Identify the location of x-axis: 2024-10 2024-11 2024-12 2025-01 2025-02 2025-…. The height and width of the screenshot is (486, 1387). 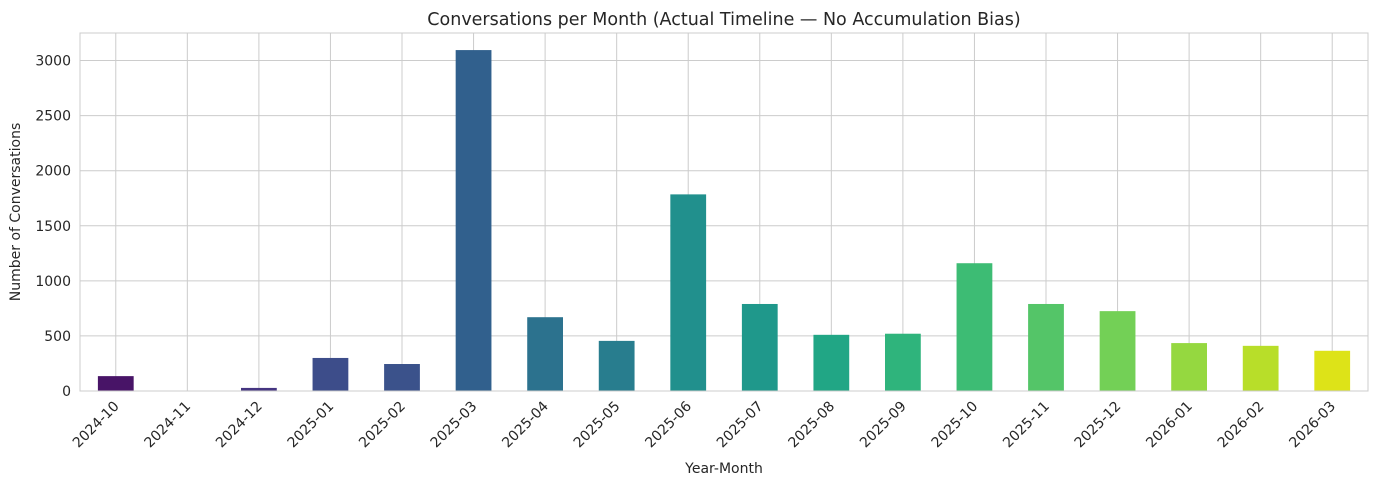
(704, 424).